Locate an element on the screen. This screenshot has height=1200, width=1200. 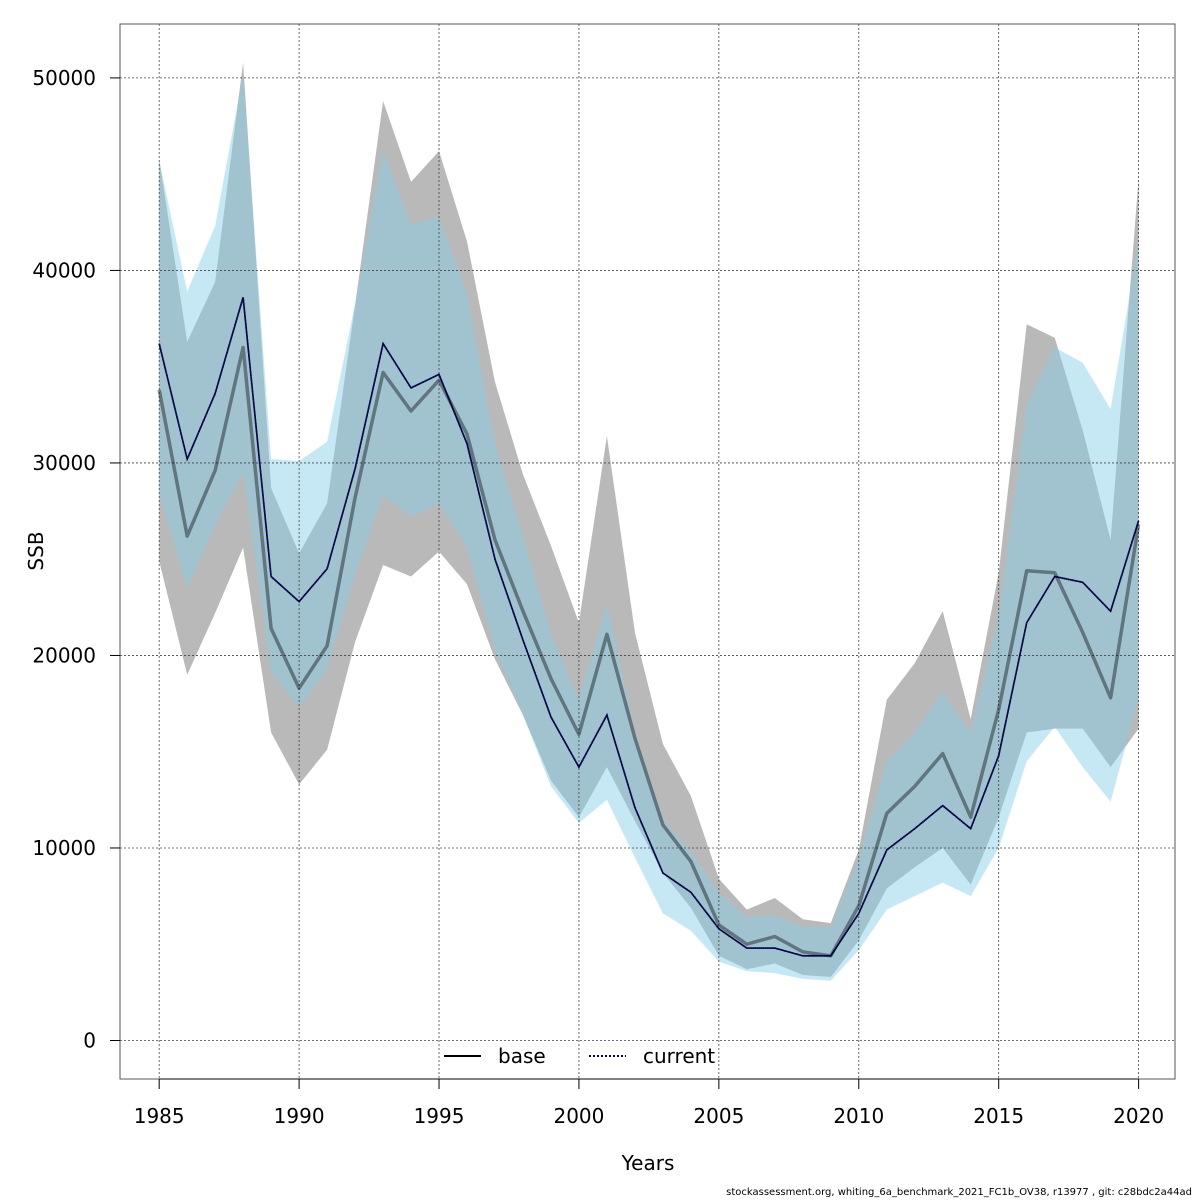
y-tick-label-40000: 40000 is located at coordinates (64, 270).